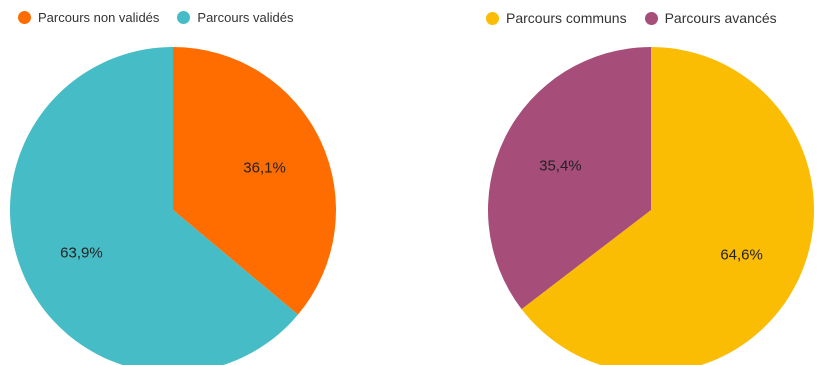 This screenshot has height=365, width=820. Describe the element at coordinates (560, 165) in the screenshot. I see `pct-label-avances: 35,4%` at that location.